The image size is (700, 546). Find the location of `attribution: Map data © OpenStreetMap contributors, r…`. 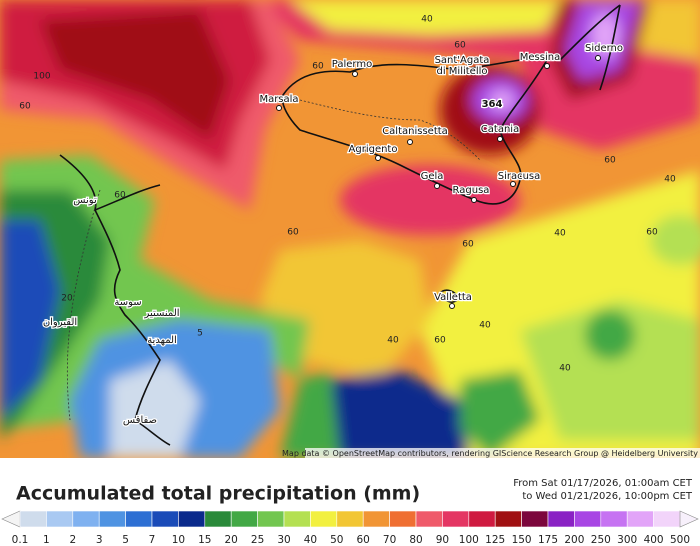

attribution: Map data © OpenStreetMap contributors, r… is located at coordinates (490, 453).